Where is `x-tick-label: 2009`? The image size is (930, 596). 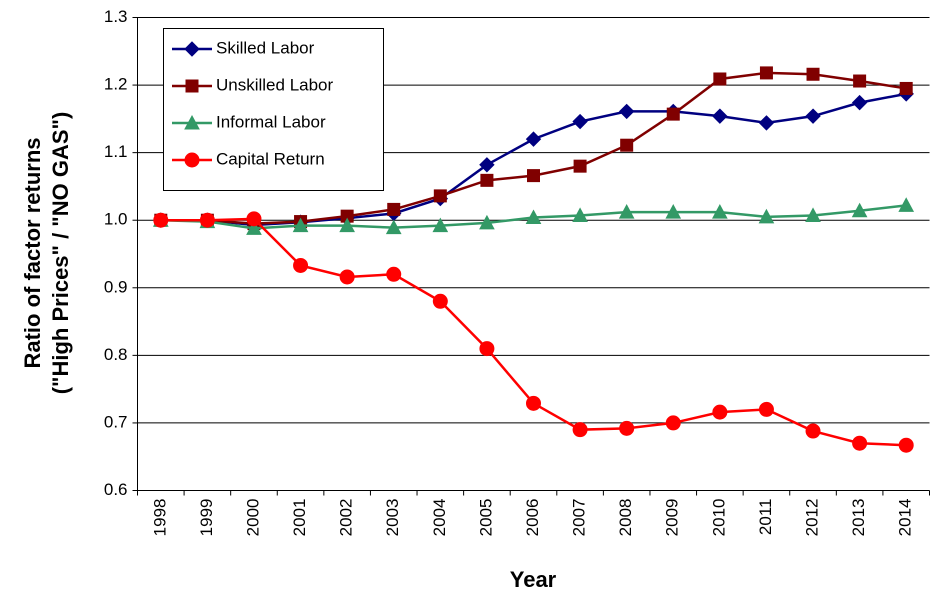
x-tick-label: 2009 is located at coordinates (672, 518).